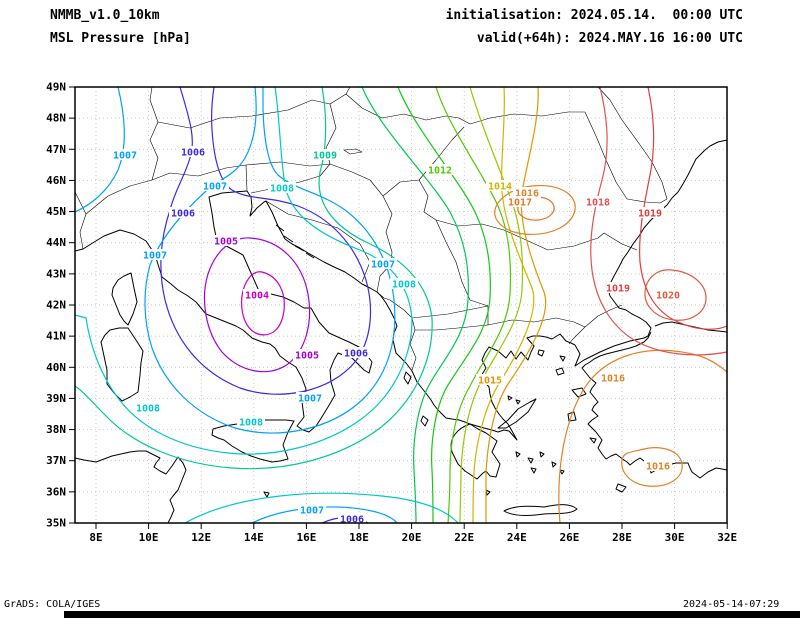  Describe the element at coordinates (668, 296) in the screenshot. I see `isobar-value-label: 1020` at that location.